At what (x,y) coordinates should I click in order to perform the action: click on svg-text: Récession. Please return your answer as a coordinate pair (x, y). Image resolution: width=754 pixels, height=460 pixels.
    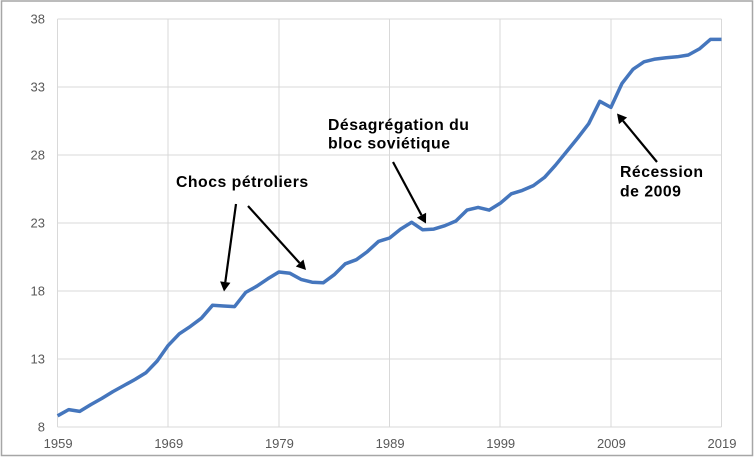
    Looking at the image, I should click on (662, 172).